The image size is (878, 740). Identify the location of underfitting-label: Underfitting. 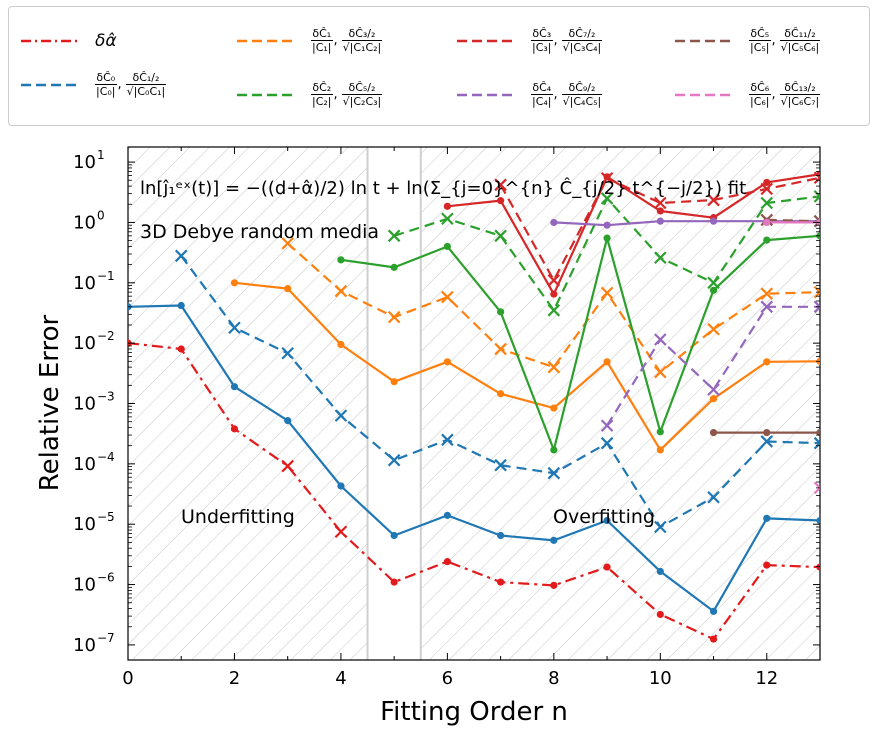
(238, 517).